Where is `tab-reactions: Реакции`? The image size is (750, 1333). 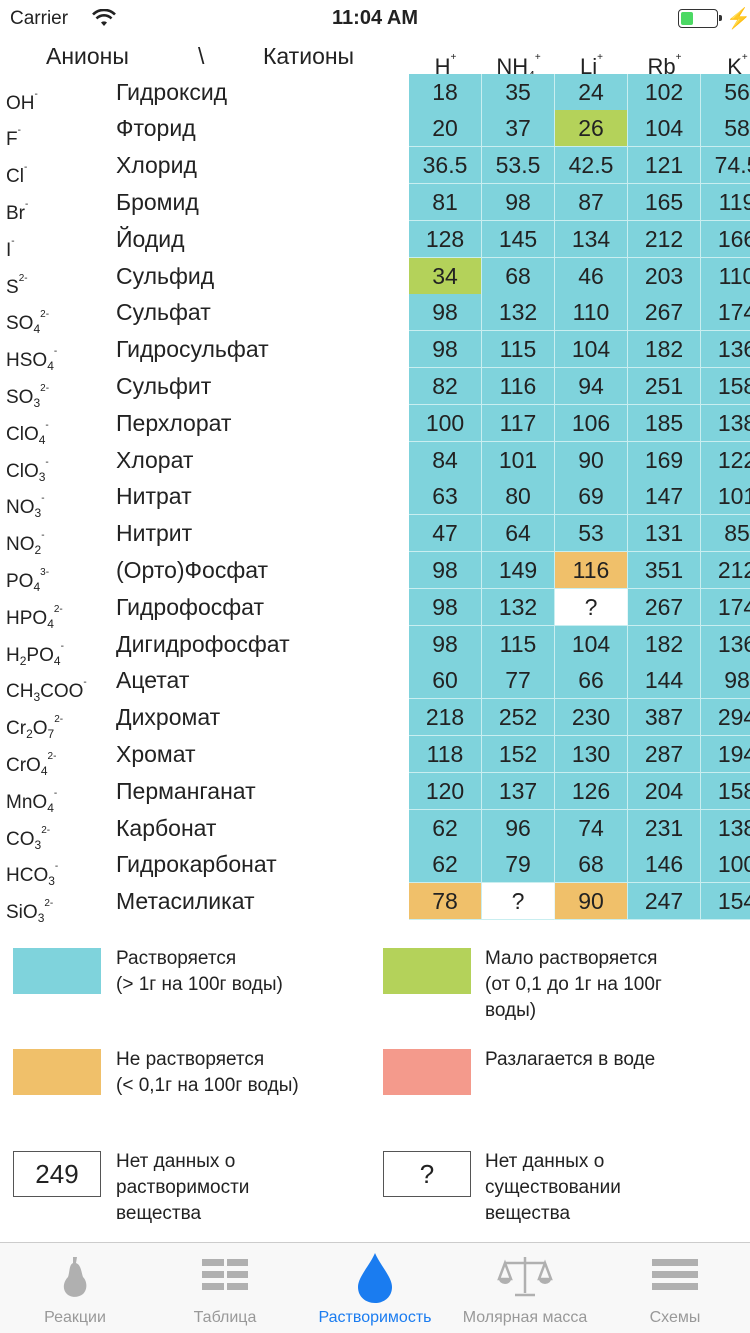
tab-reactions: Реакции is located at coordinates (75, 1288).